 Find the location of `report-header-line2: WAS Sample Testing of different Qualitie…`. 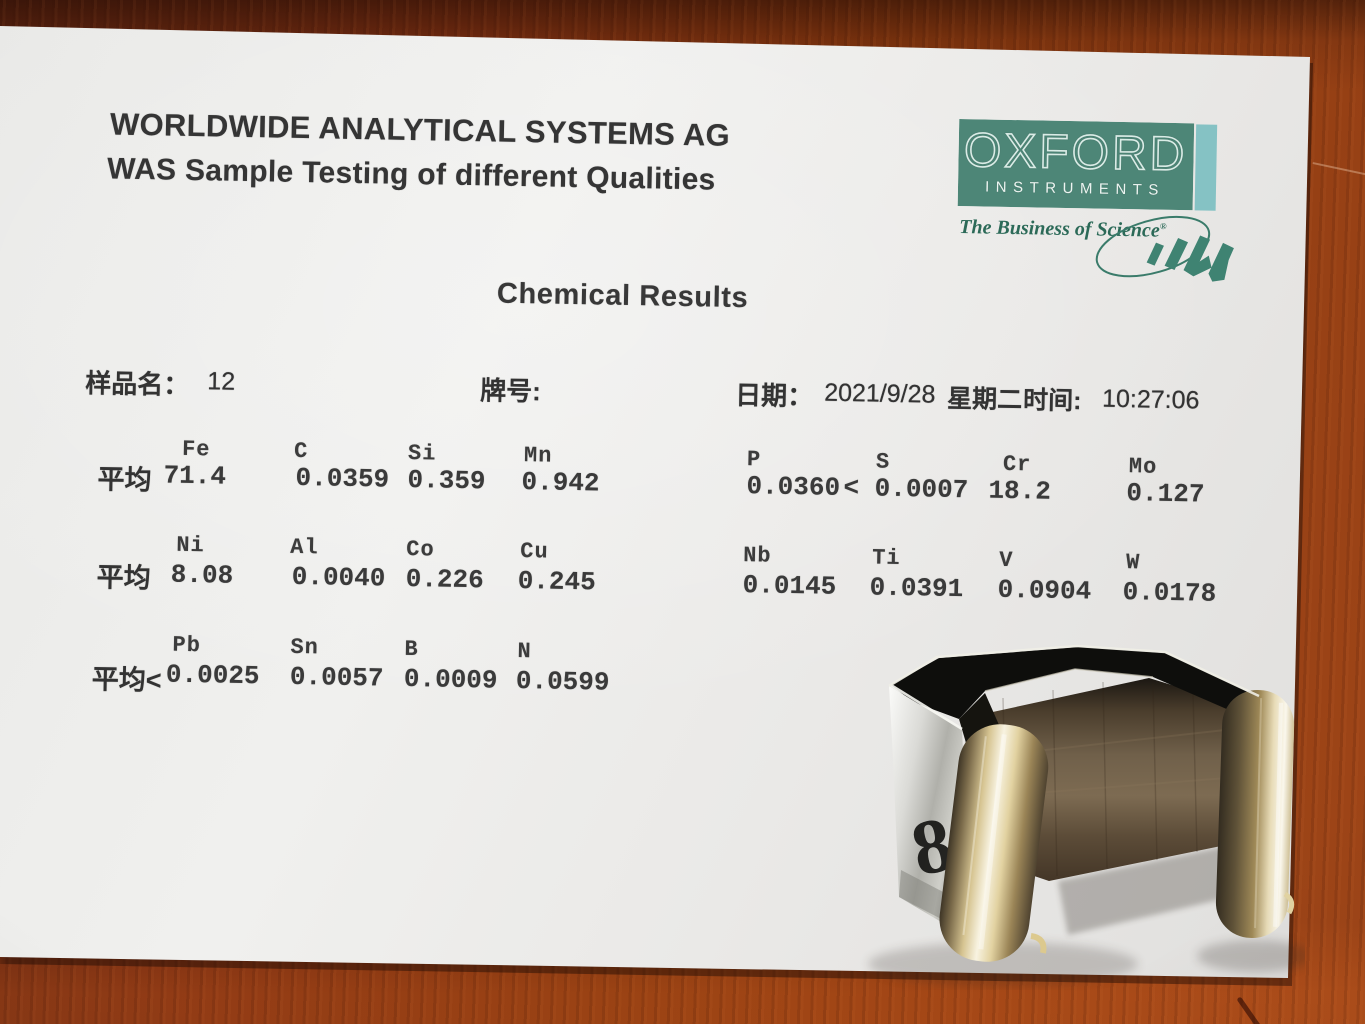

report-header-line2: WAS Sample Testing of different Qualitie… is located at coordinates (411, 174).